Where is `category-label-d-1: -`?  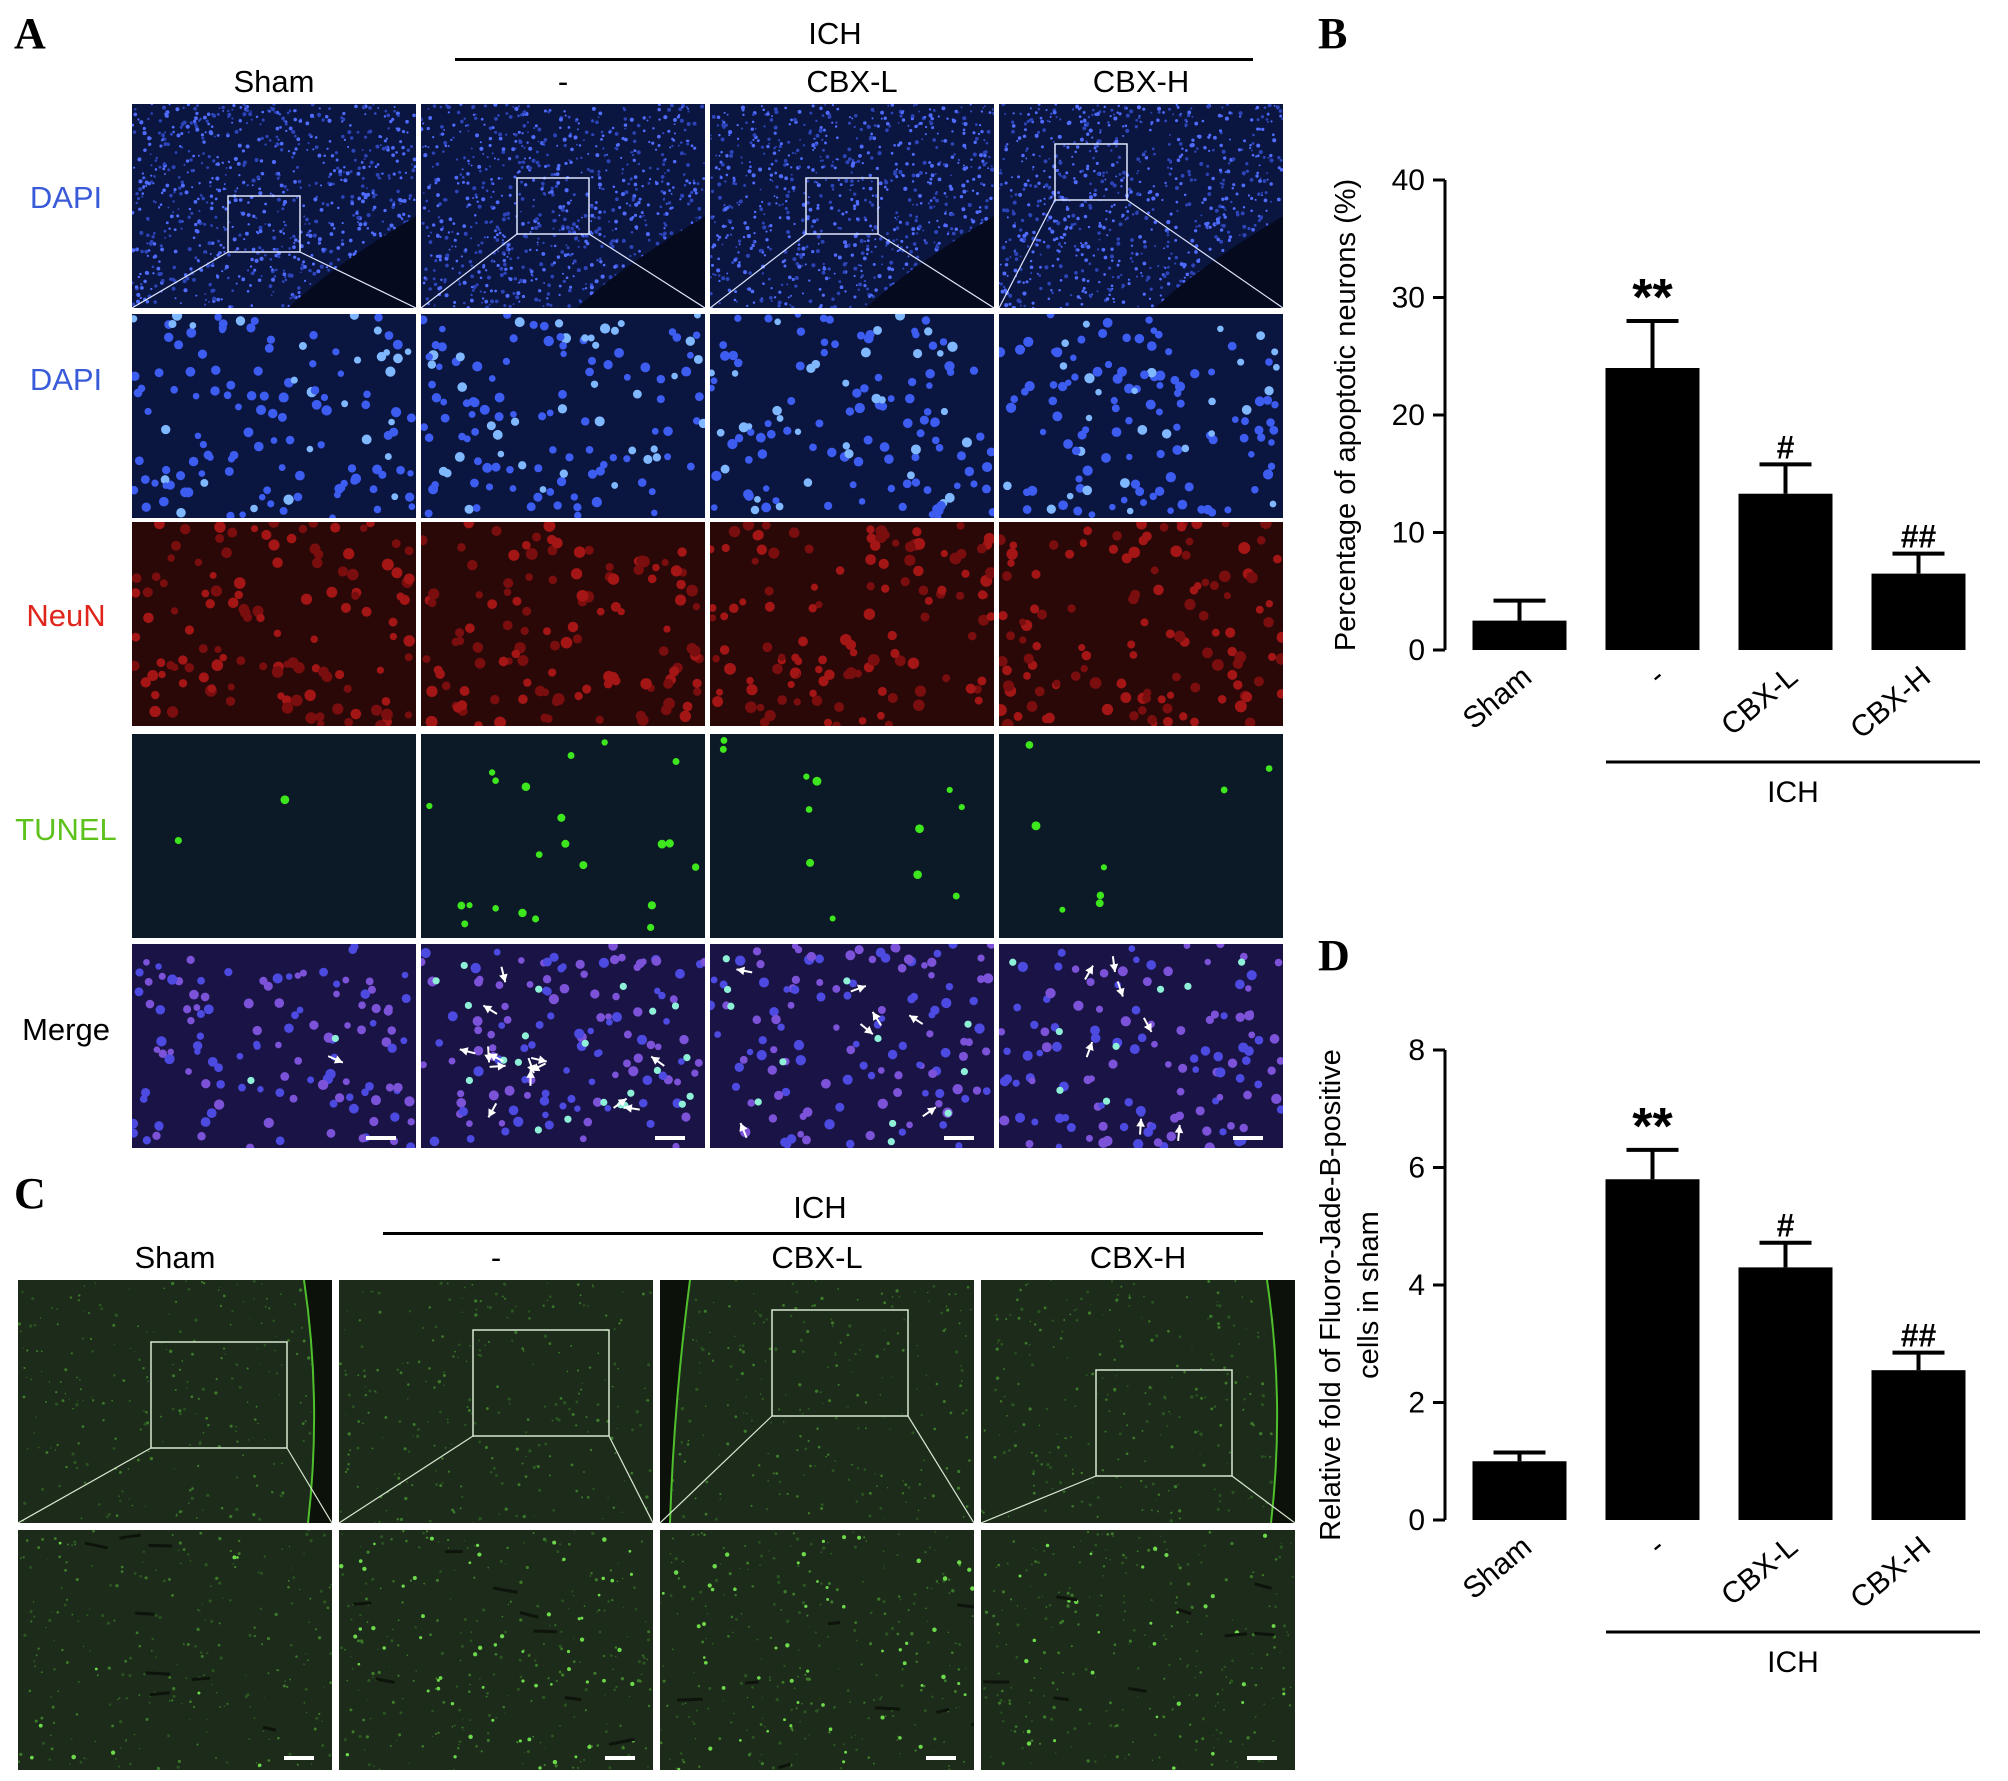 category-label-d-1: - is located at coordinates (1656, 1546).